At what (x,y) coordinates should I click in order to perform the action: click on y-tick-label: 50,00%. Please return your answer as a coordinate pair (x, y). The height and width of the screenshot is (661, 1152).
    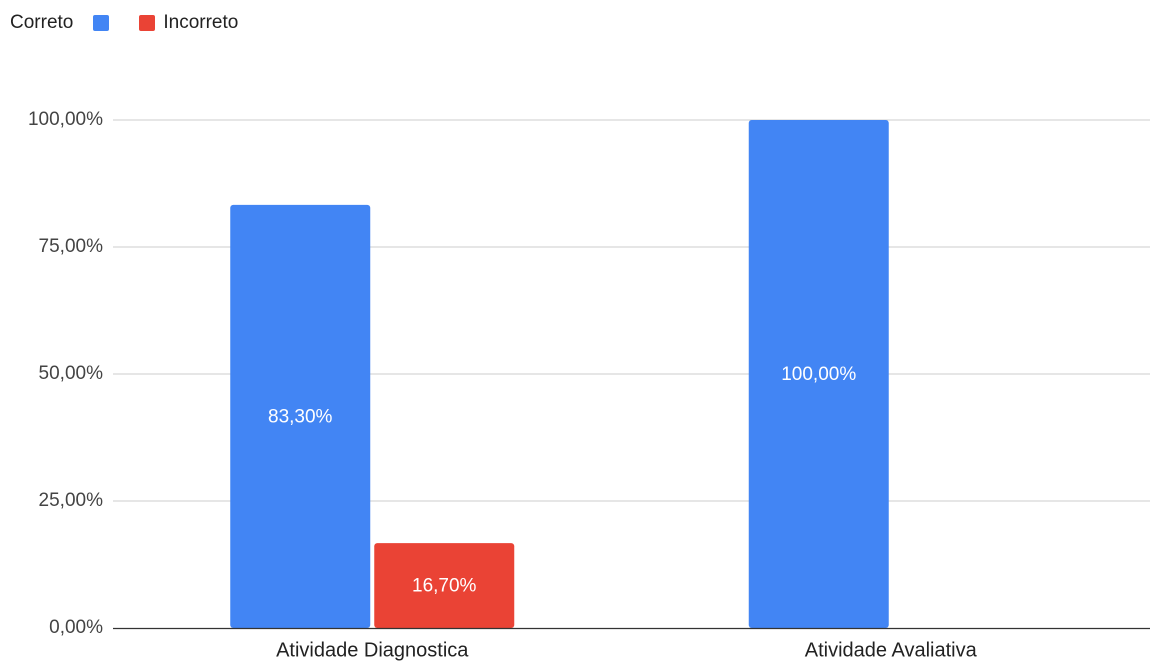
    Looking at the image, I should click on (71, 373).